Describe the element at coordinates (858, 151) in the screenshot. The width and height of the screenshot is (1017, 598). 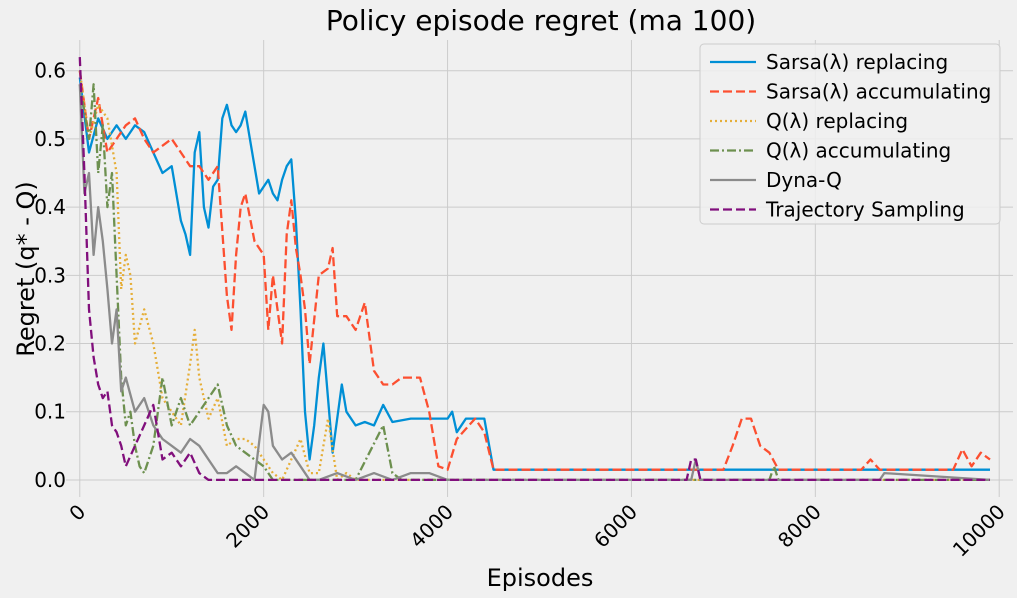
I see `legend-label-3: Q(λ) accumulating` at that location.